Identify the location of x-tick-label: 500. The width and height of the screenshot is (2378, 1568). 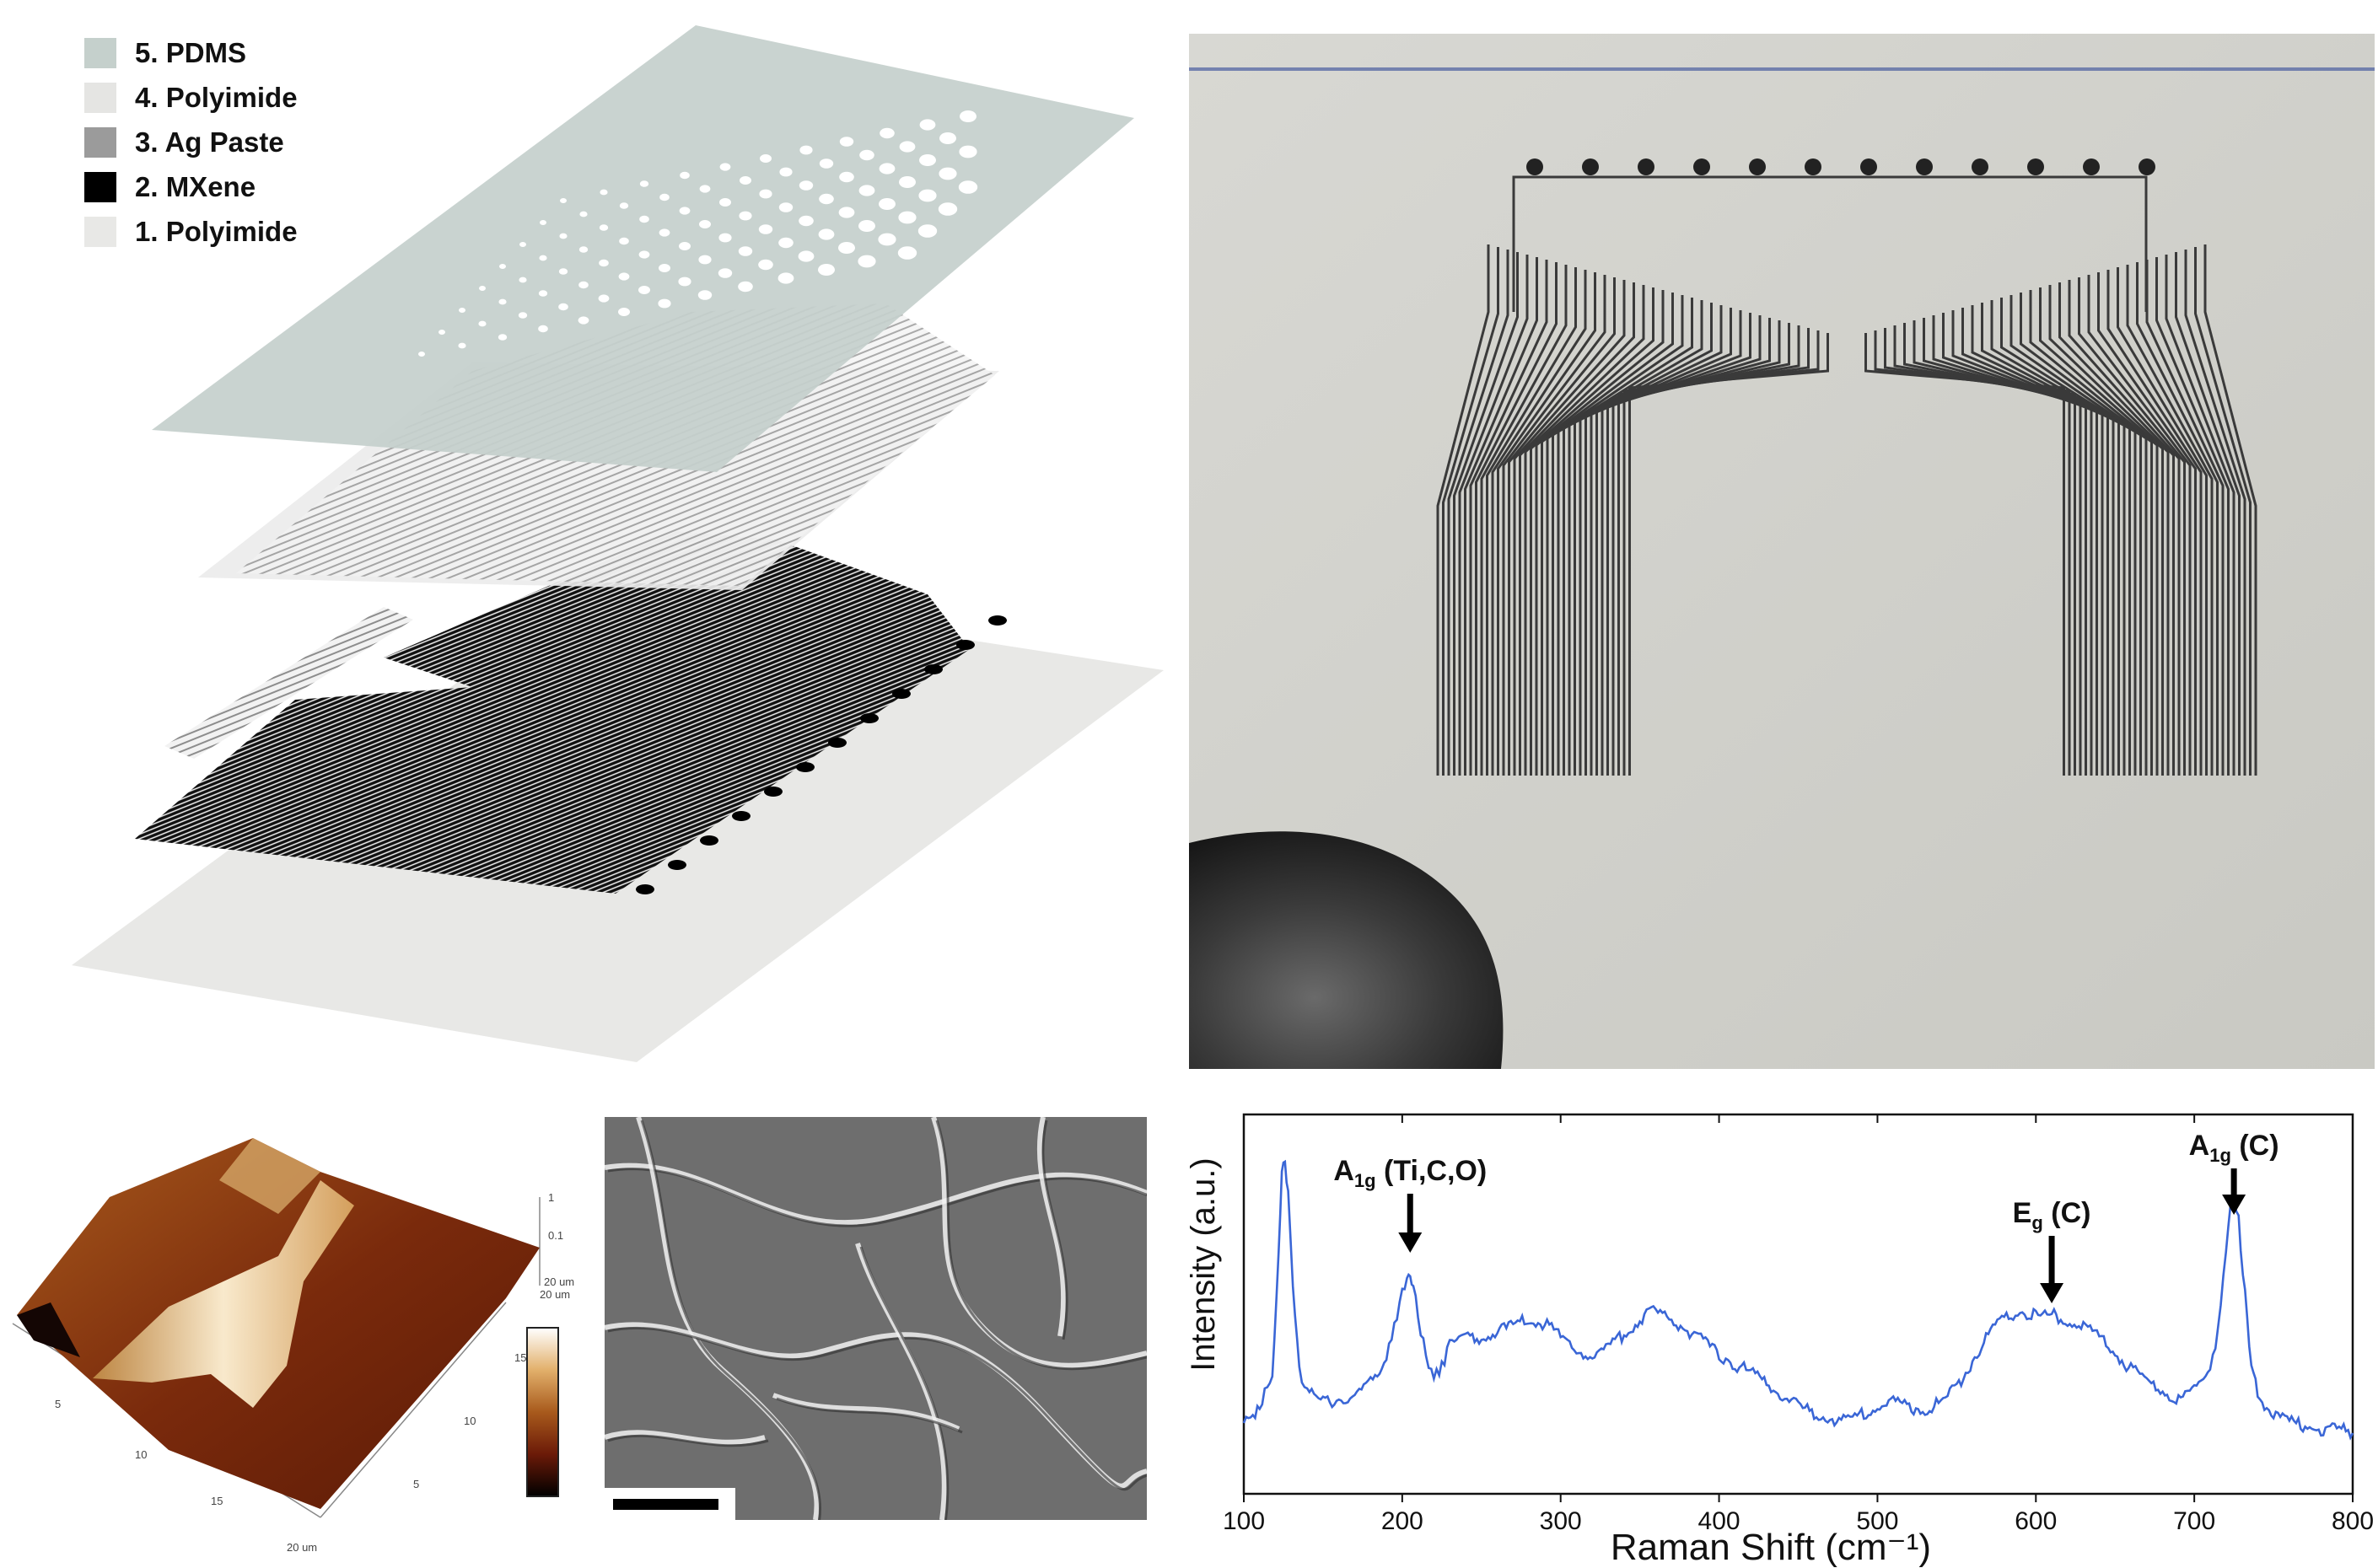
(1877, 1521).